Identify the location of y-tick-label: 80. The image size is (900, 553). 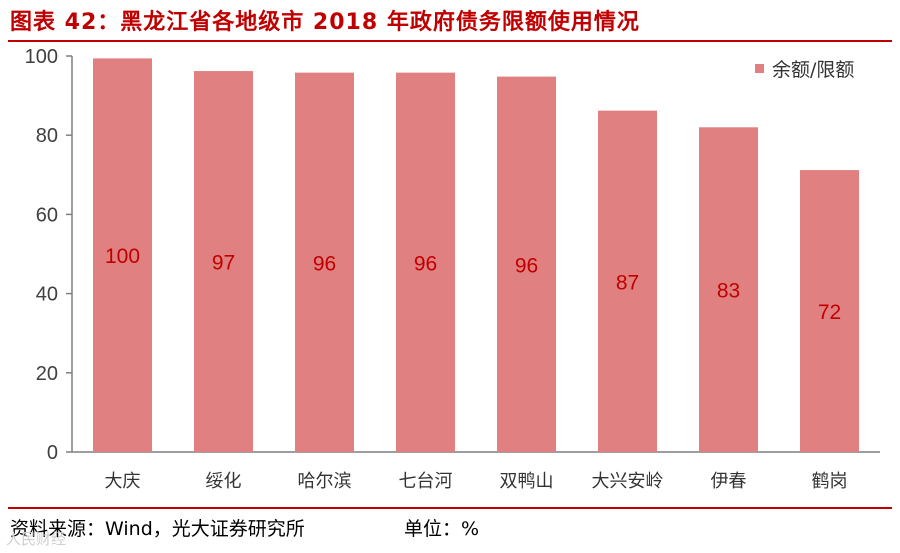
(47, 136).